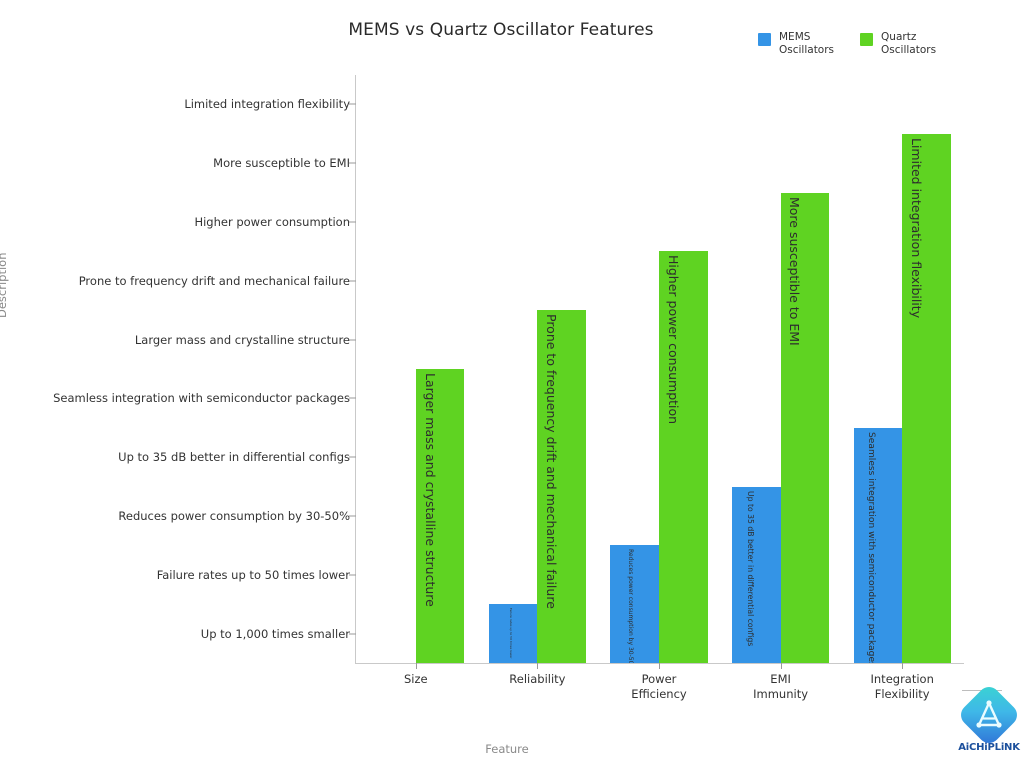 Image resolution: width=1024 pixels, height=768 pixels. I want to click on bar-quartz: More susceptible to EMI, so click(805, 427).